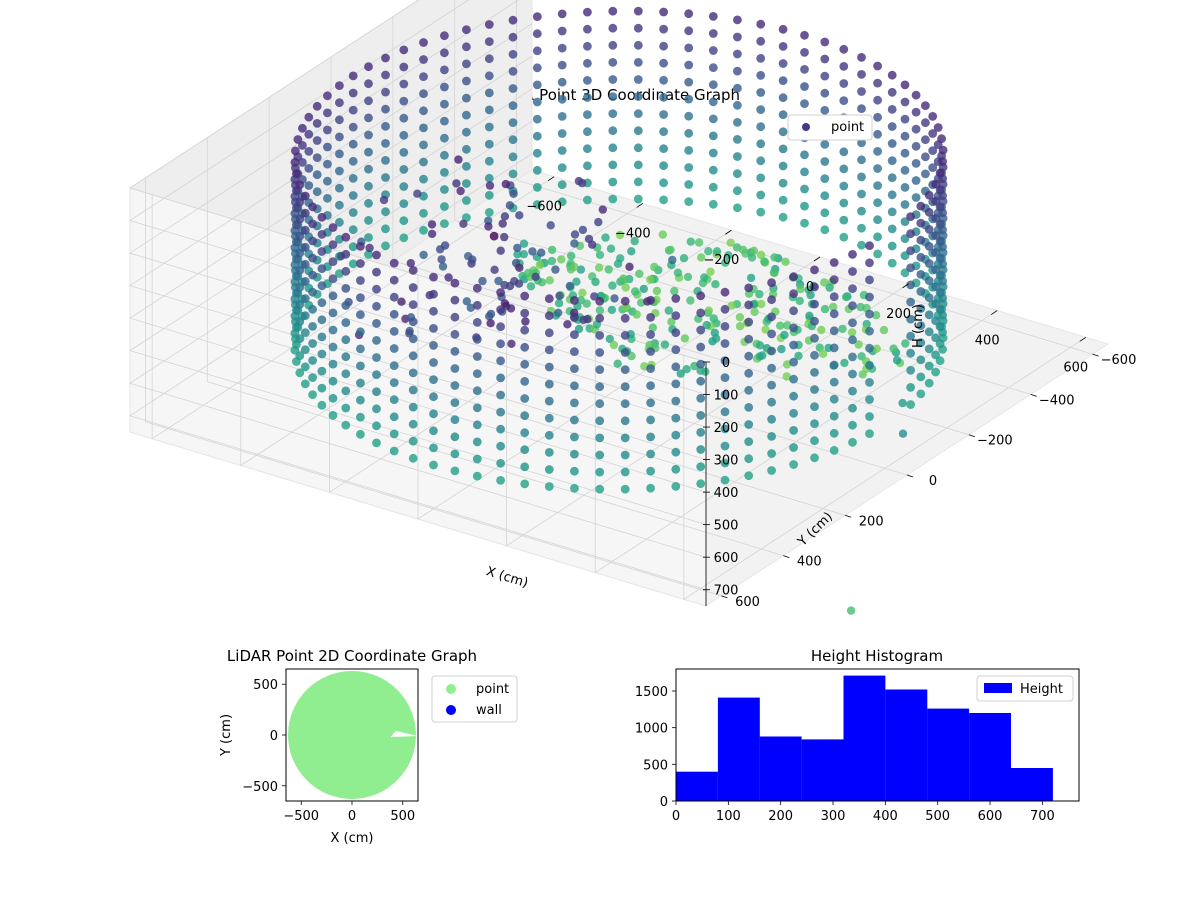 The image size is (1200, 900). I want to click on x-tick-label: 300, so click(833, 816).